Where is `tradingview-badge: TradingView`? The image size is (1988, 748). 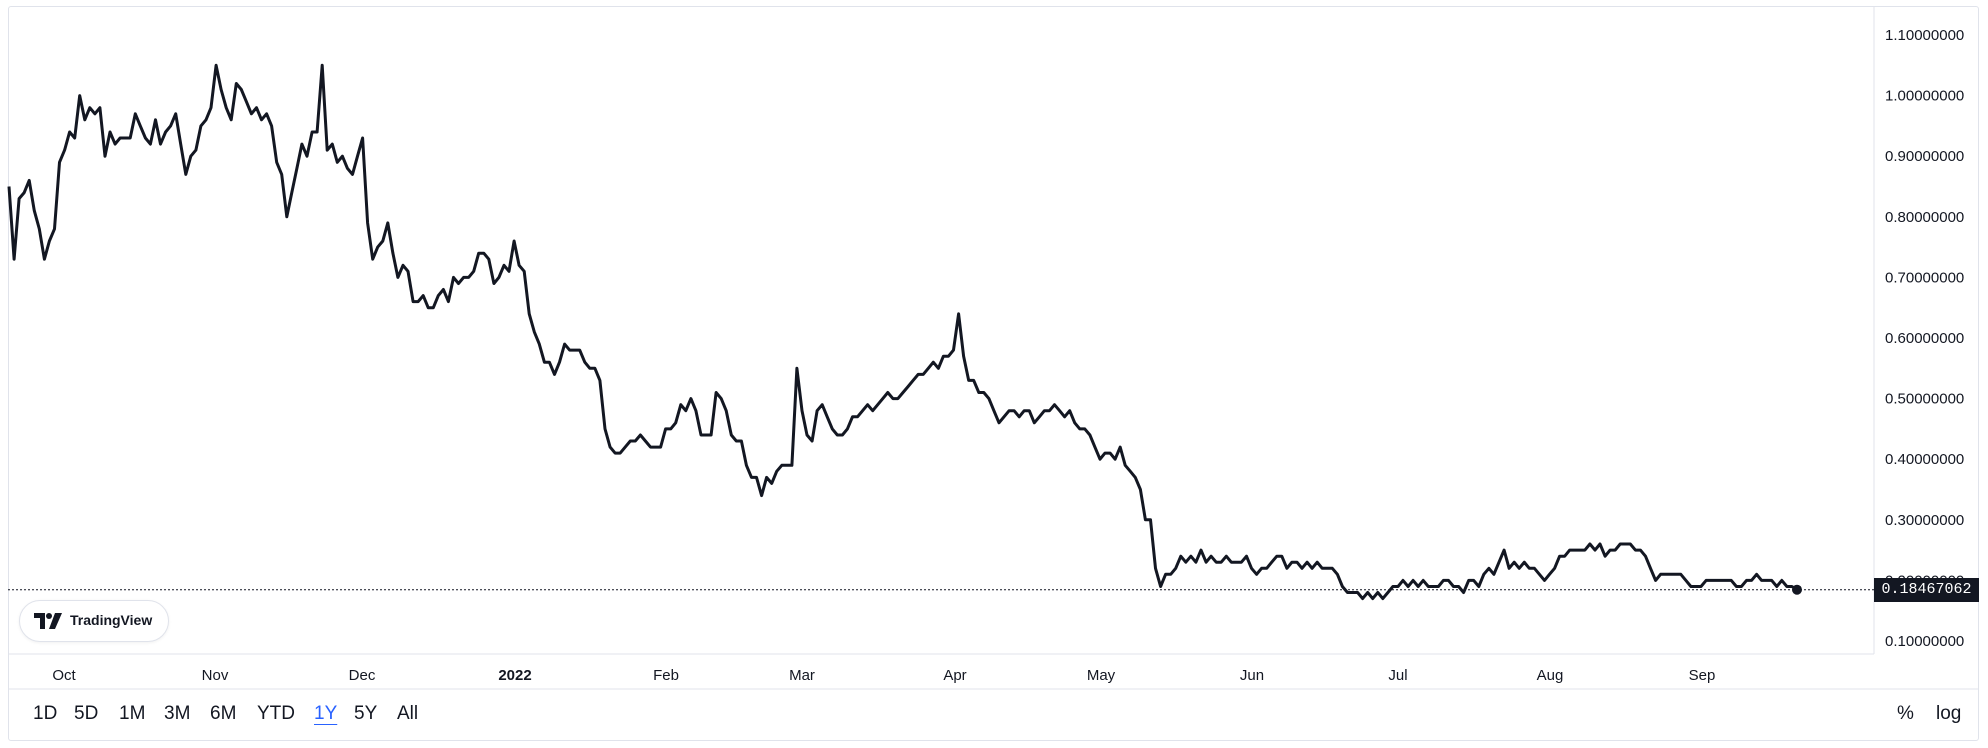
tradingview-badge: TradingView is located at coordinates (94, 621).